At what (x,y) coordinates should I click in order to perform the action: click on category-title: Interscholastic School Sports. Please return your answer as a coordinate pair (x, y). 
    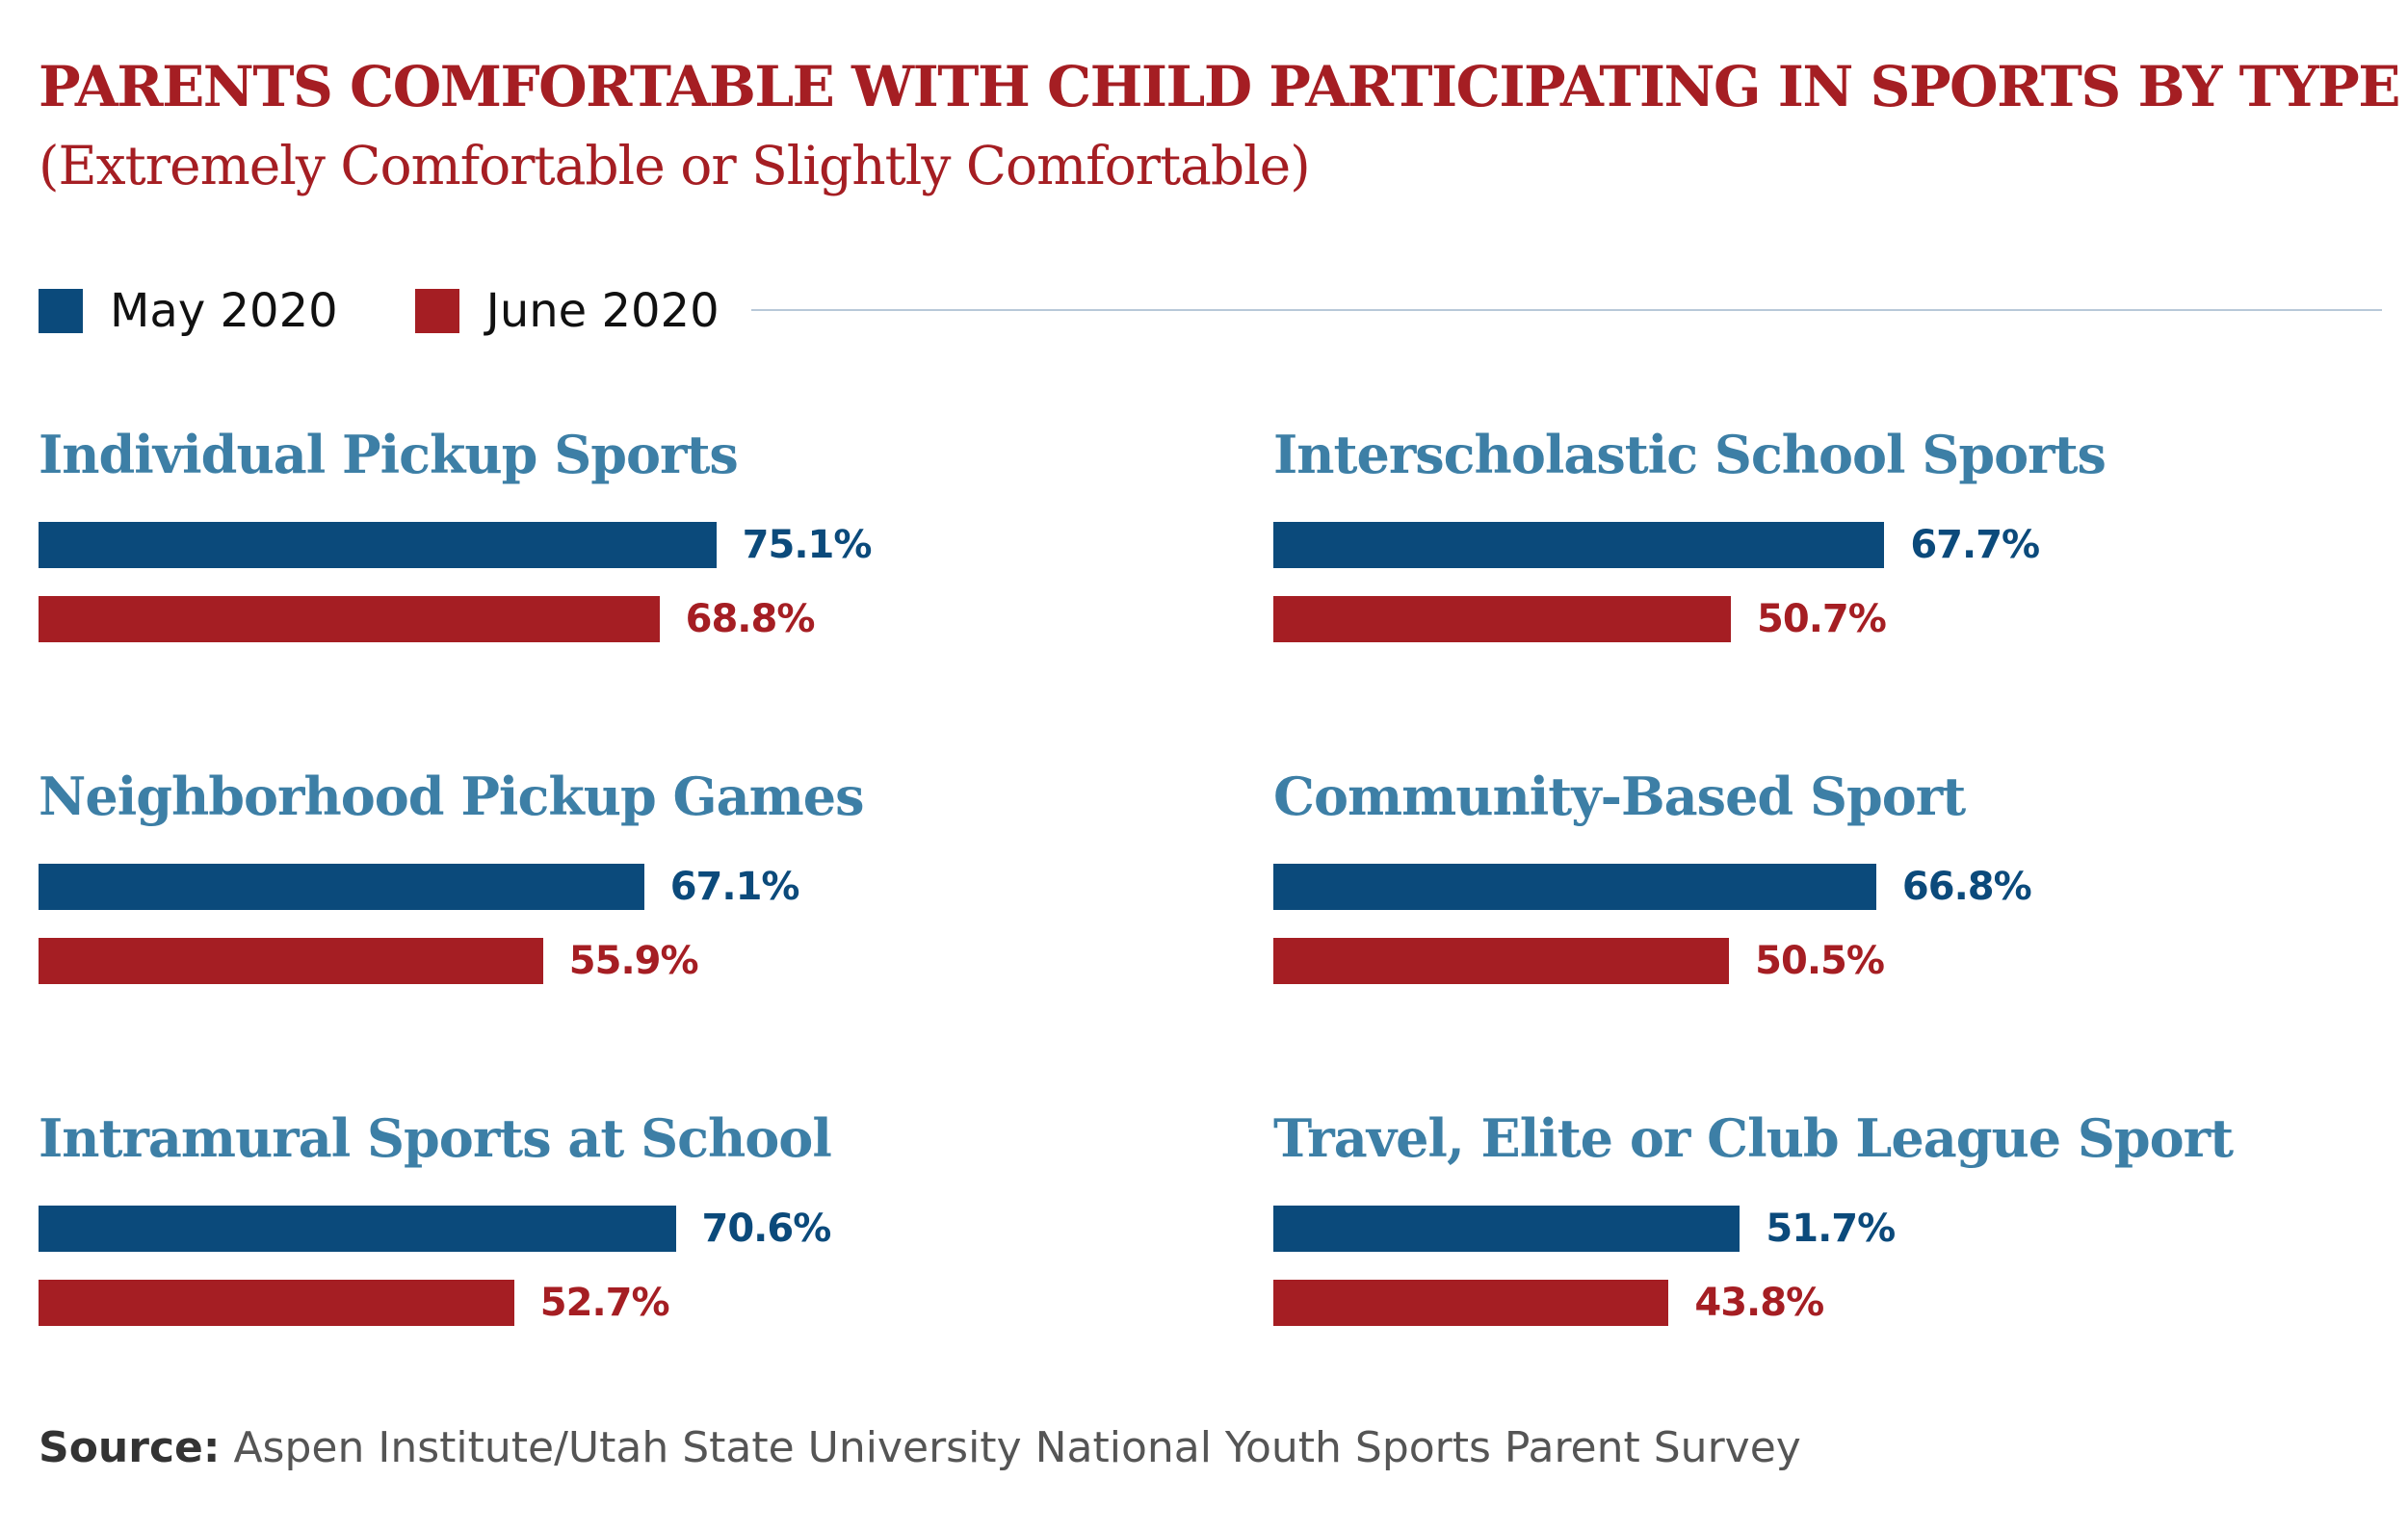
    Looking at the image, I should click on (1690, 454).